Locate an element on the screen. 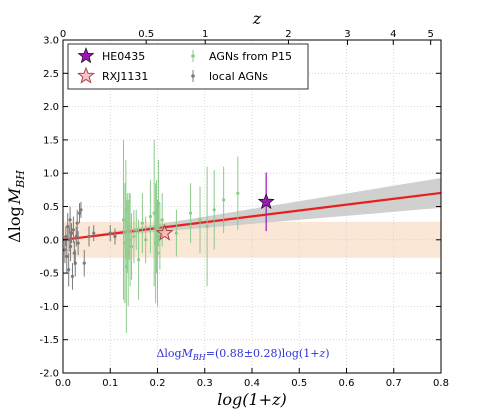 The height and width of the screenshot is (415, 490). top-tick-label: 5 is located at coordinates (430, 34).